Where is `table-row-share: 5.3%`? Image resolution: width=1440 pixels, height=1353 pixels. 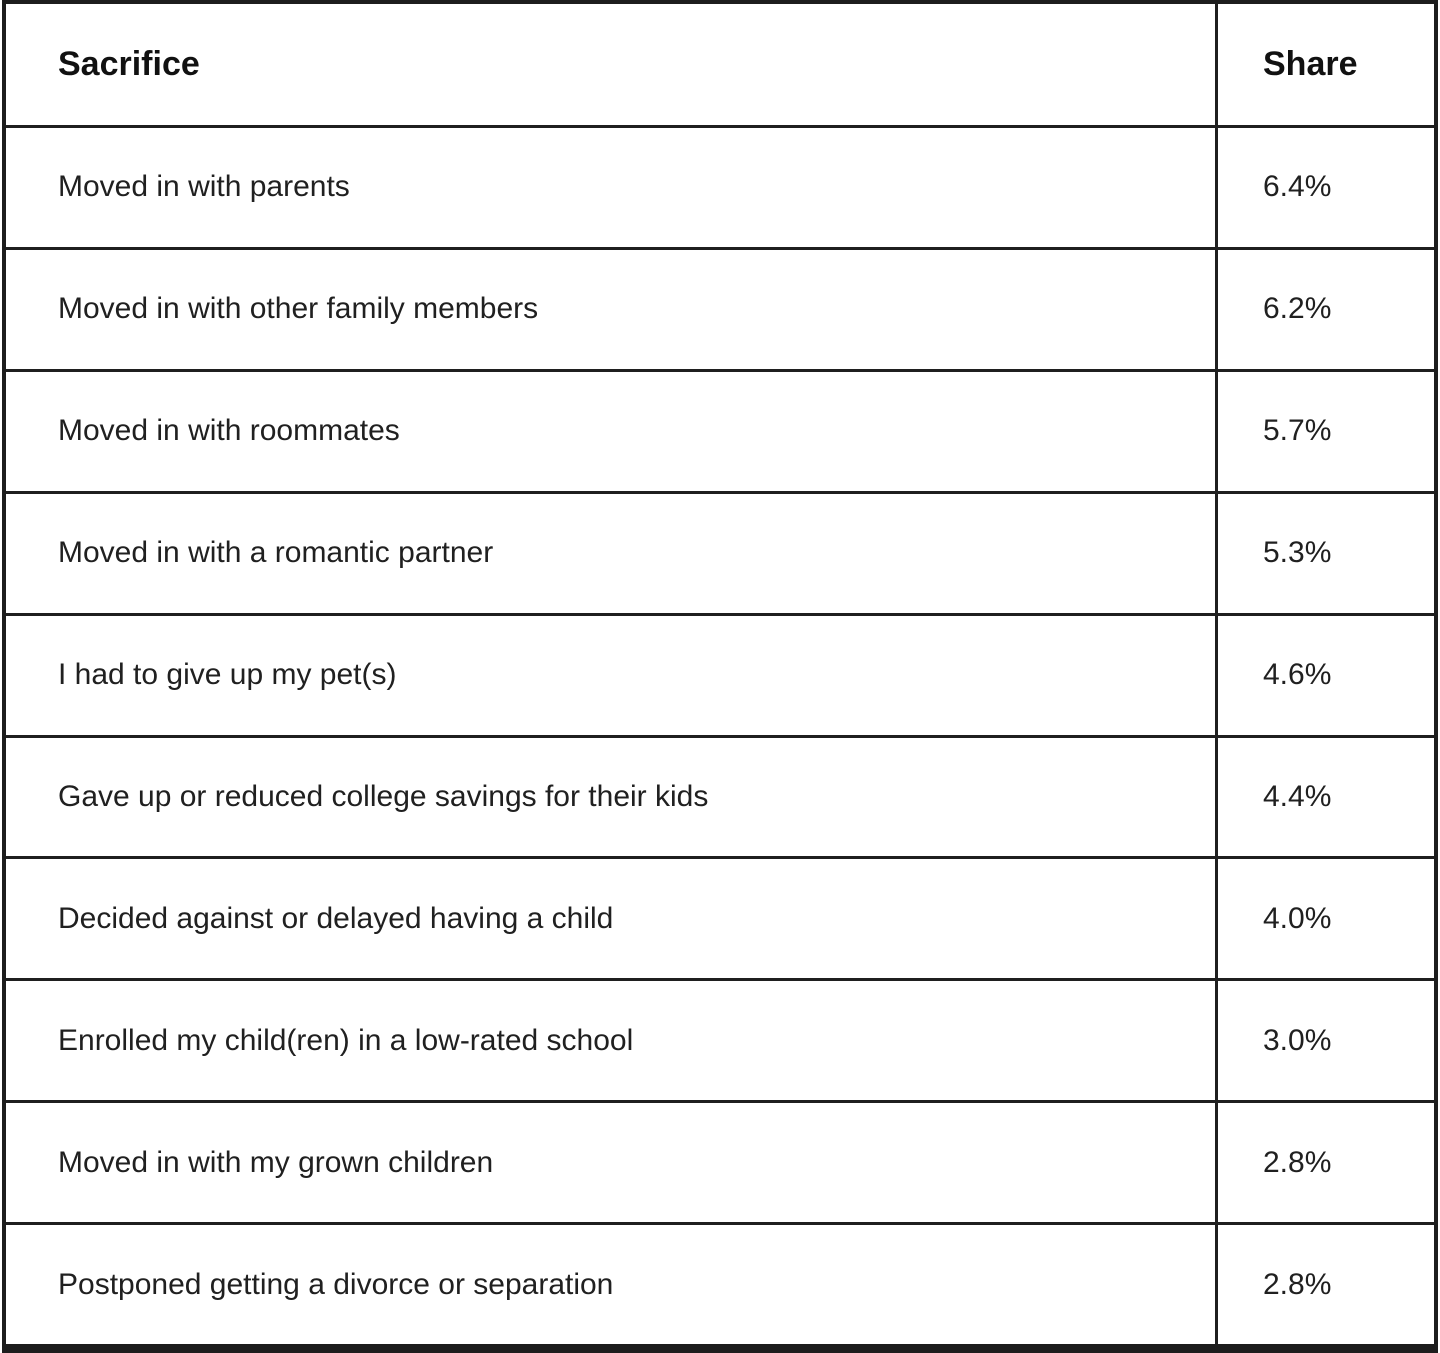 table-row-share: 5.3% is located at coordinates (1324, 551).